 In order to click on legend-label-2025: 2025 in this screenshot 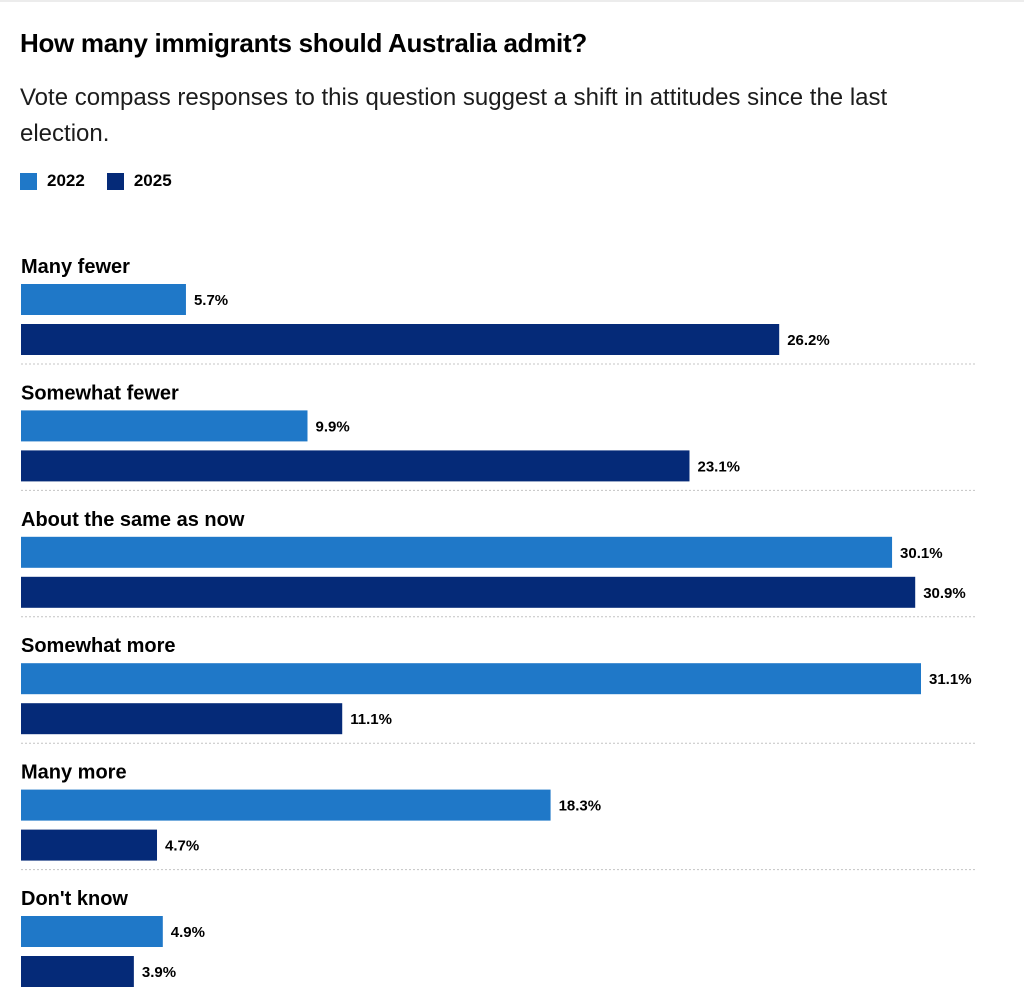, I will do `click(152, 180)`.